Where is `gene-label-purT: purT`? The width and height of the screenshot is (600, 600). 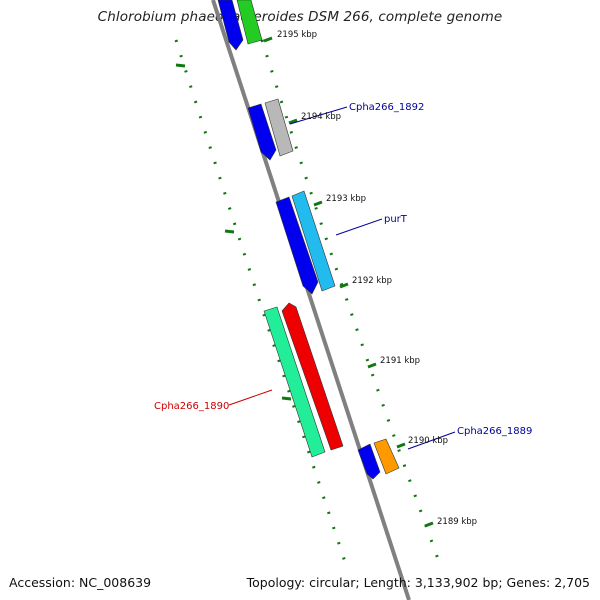 gene-label-purT: purT is located at coordinates (396, 219).